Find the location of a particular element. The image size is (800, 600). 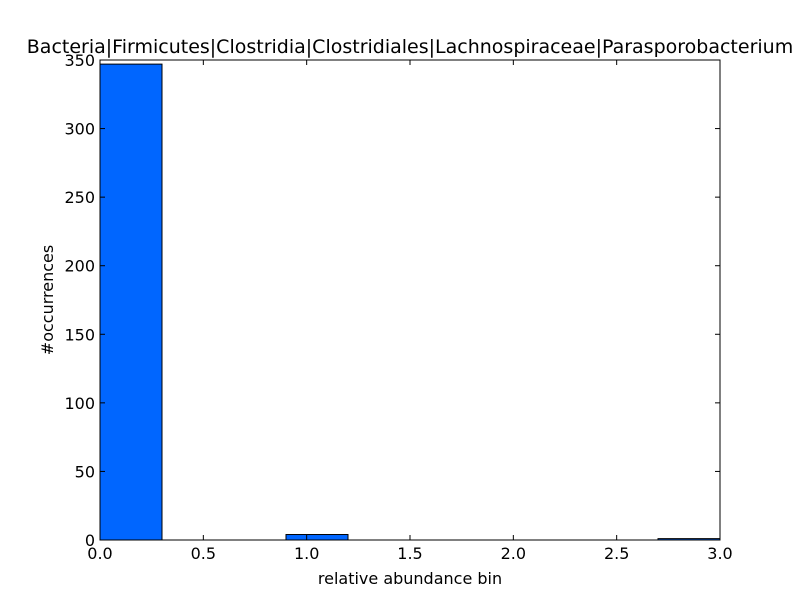

y-tick-label-4: 200 is located at coordinates (79, 266).